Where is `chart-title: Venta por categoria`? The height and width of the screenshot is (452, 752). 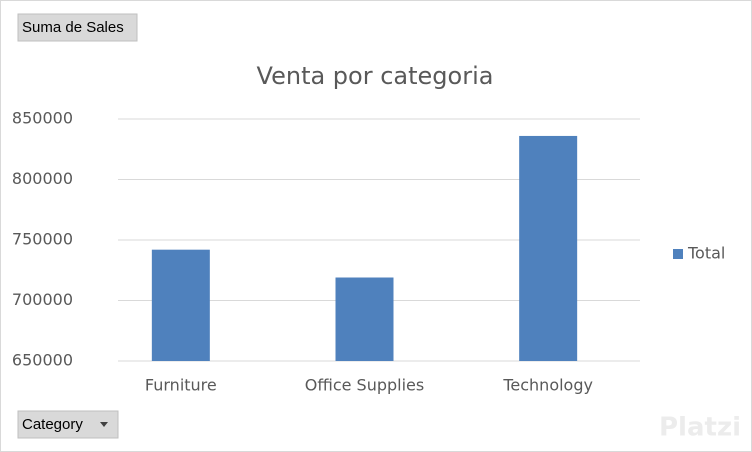 chart-title: Venta por categoria is located at coordinates (375, 76).